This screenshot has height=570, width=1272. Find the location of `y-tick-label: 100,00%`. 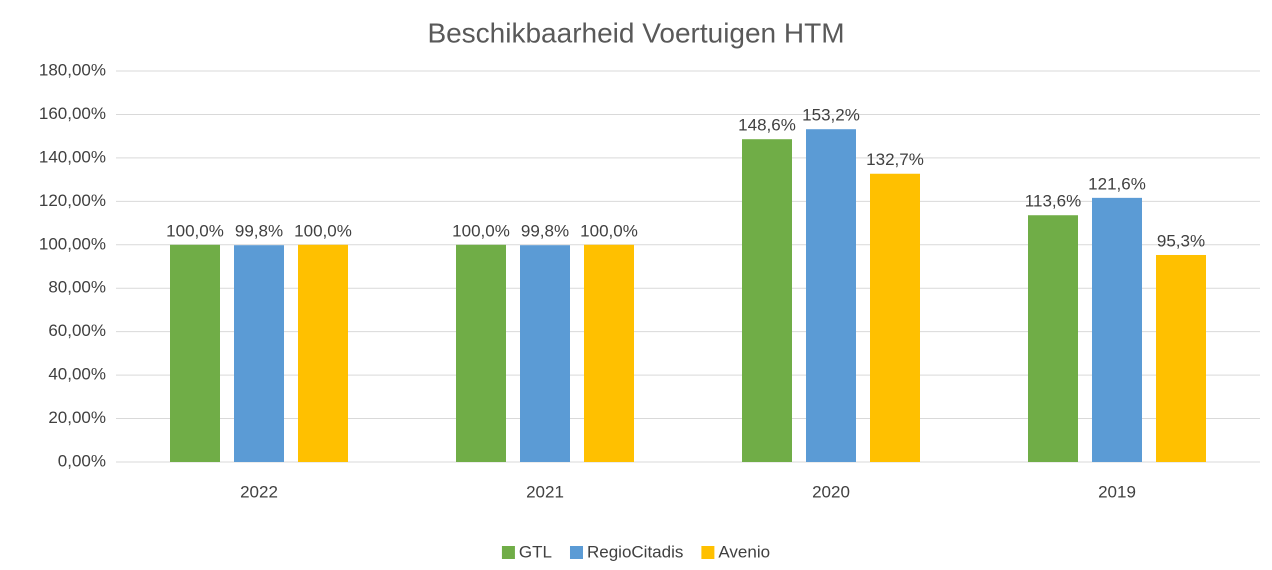

y-tick-label: 100,00% is located at coordinates (72, 243).